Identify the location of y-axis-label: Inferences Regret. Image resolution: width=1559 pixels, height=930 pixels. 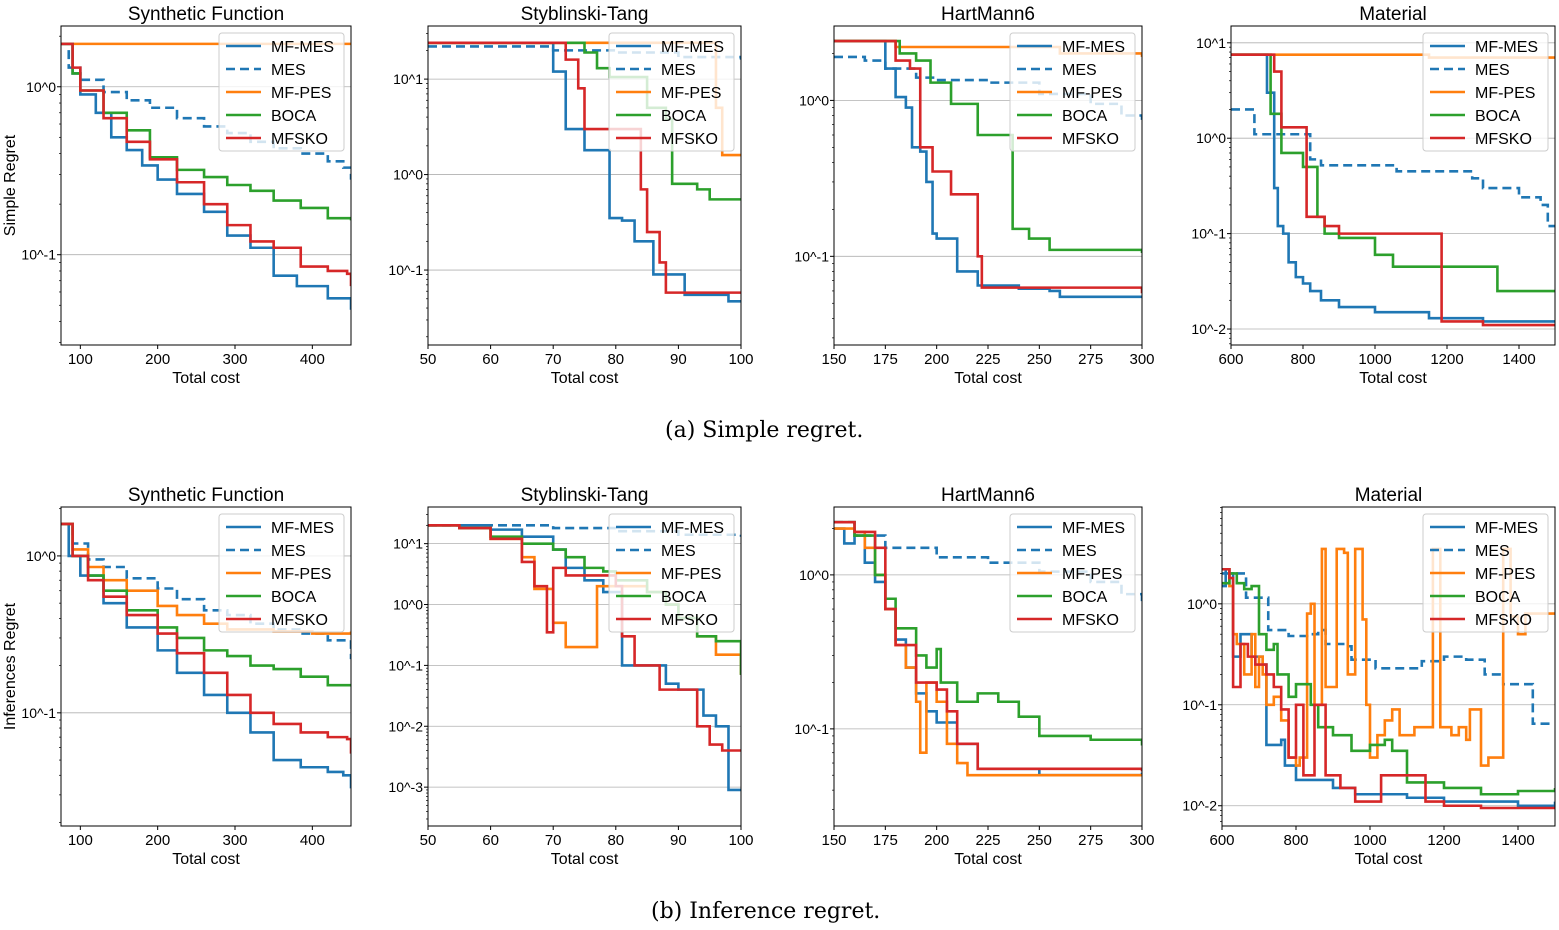
(10, 666).